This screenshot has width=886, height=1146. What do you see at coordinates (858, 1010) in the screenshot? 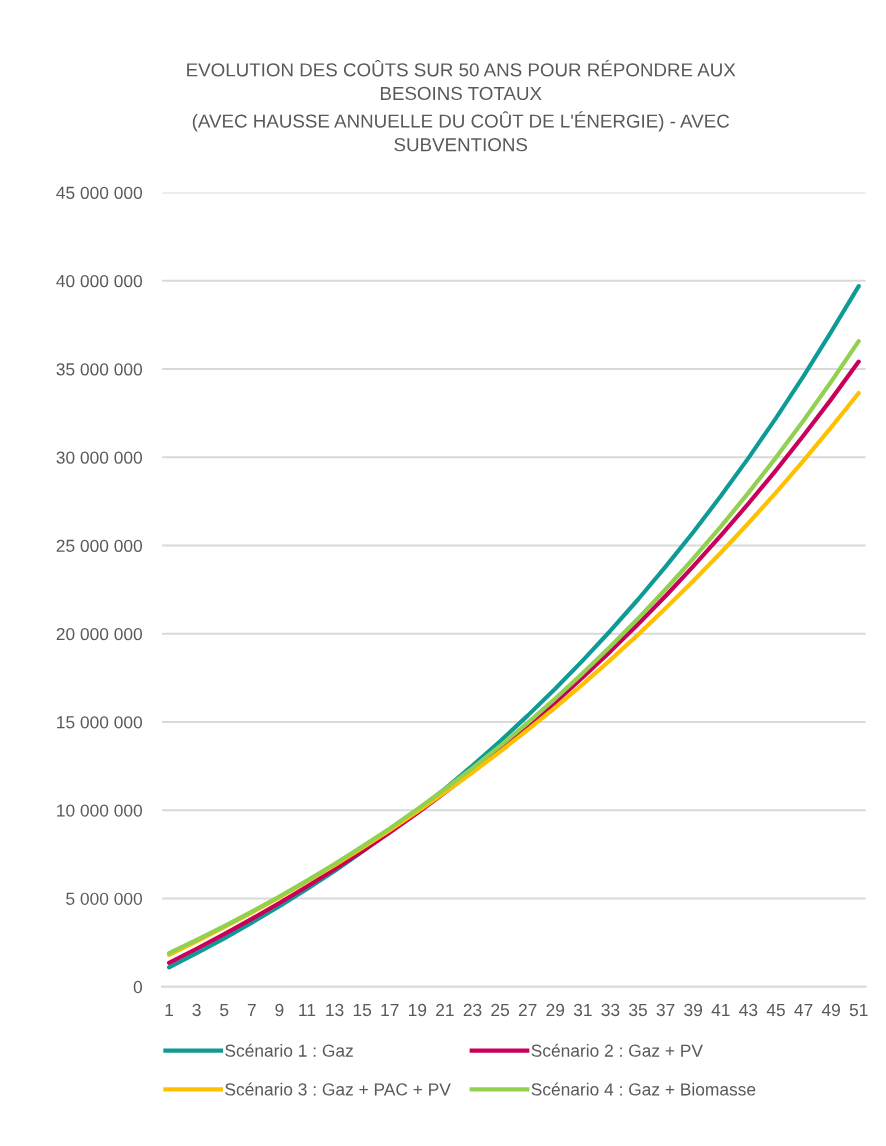
I see `x-tick-label: 51` at bounding box center [858, 1010].